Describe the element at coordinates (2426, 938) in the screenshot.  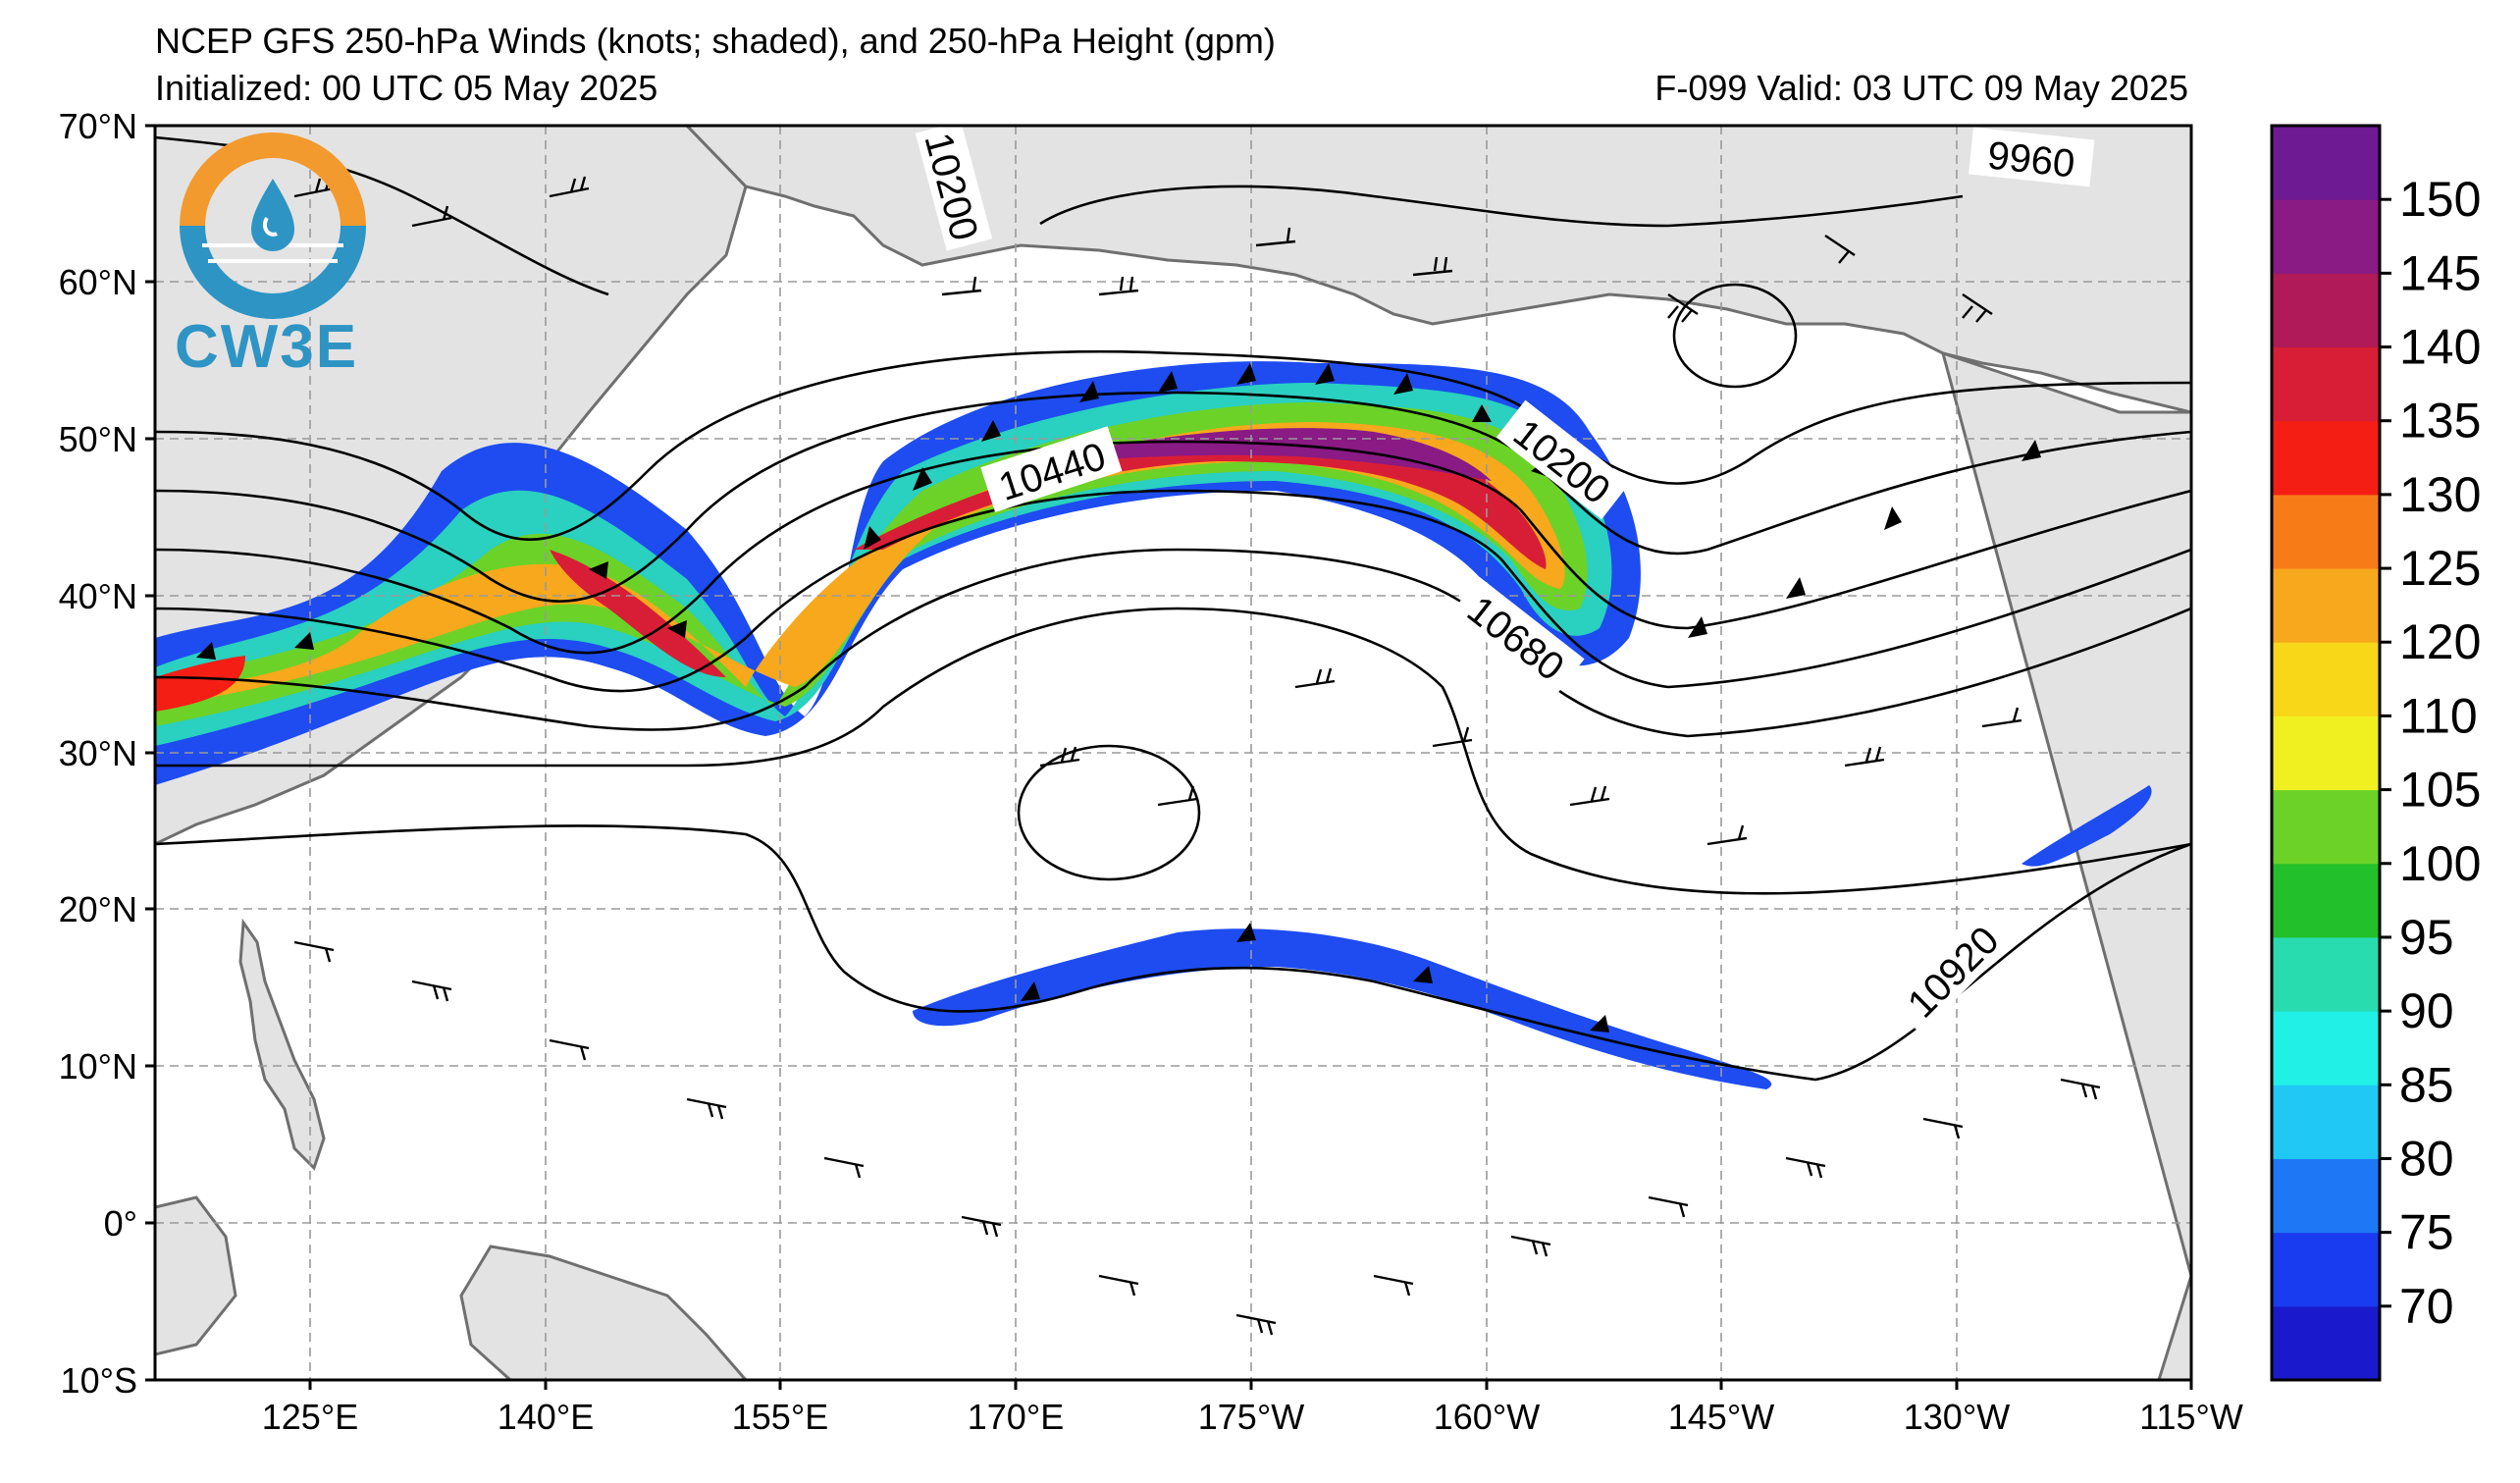
I see `colorbar-tick-label: 95` at that location.